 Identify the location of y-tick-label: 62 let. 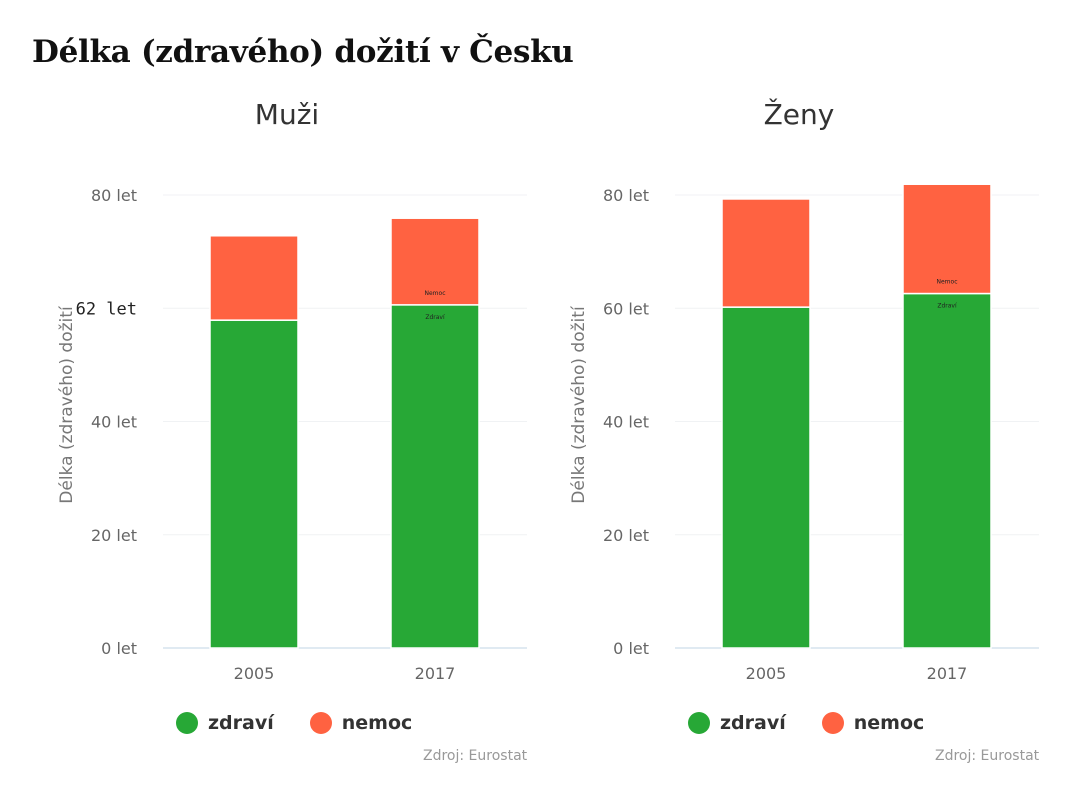
(106, 309).